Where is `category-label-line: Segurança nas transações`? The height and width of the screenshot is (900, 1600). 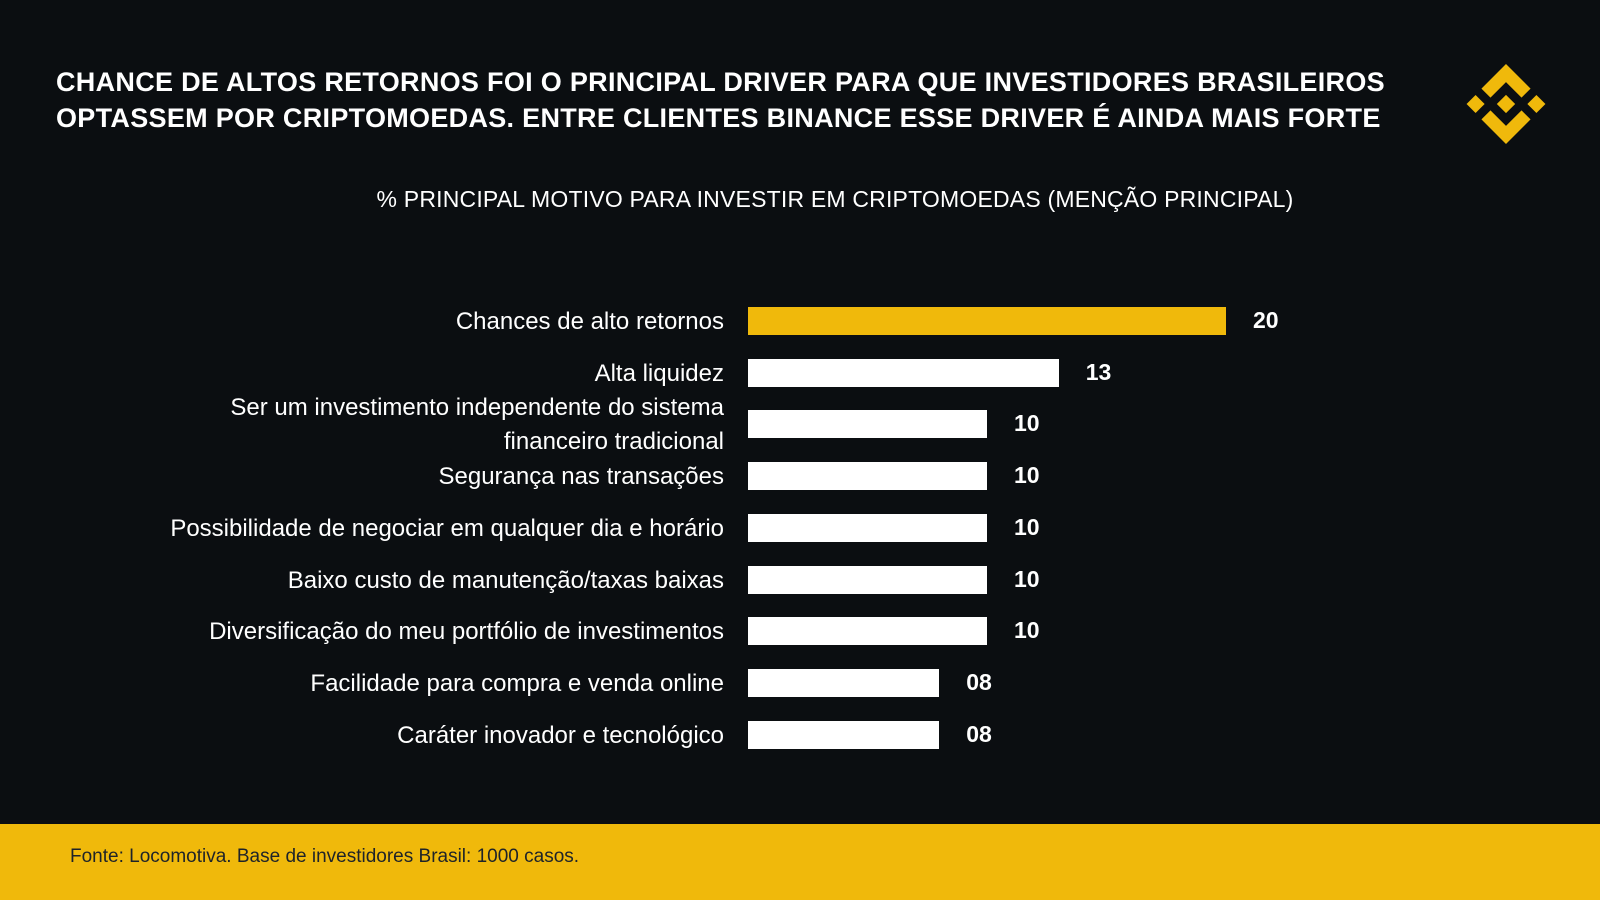
category-label-line: Segurança nas transações is located at coordinates (581, 477).